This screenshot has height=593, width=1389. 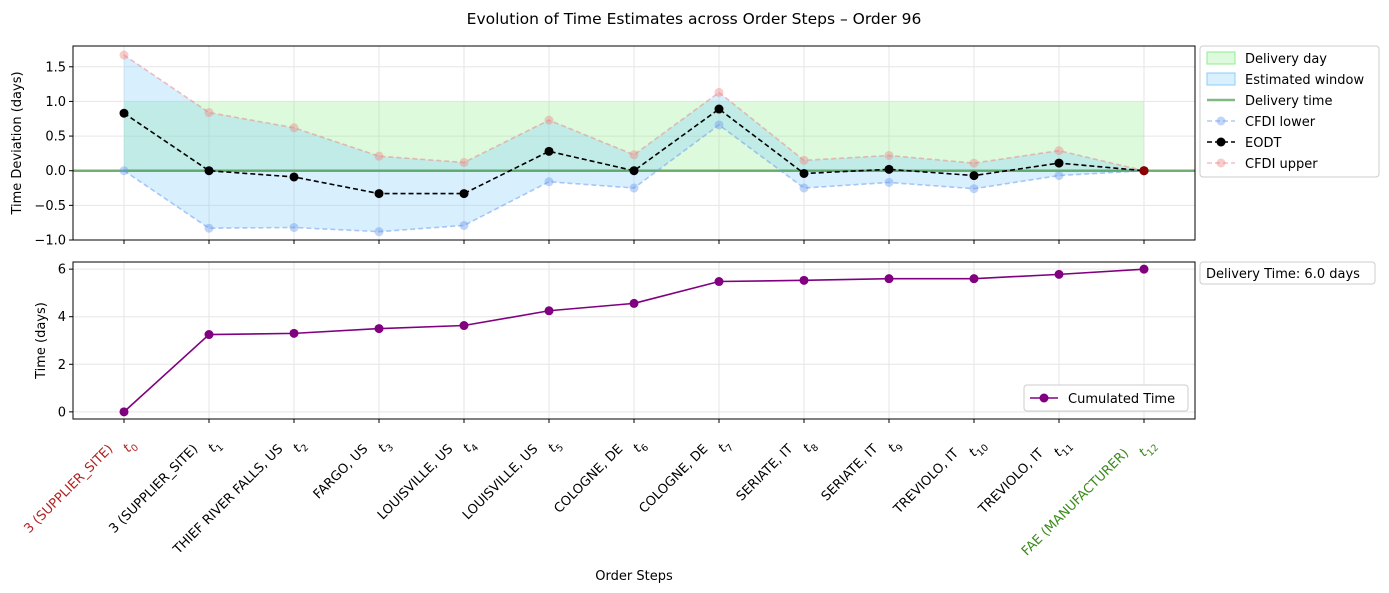 What do you see at coordinates (1304, 80) in the screenshot?
I see `legend-estimated-window: Estimated window` at bounding box center [1304, 80].